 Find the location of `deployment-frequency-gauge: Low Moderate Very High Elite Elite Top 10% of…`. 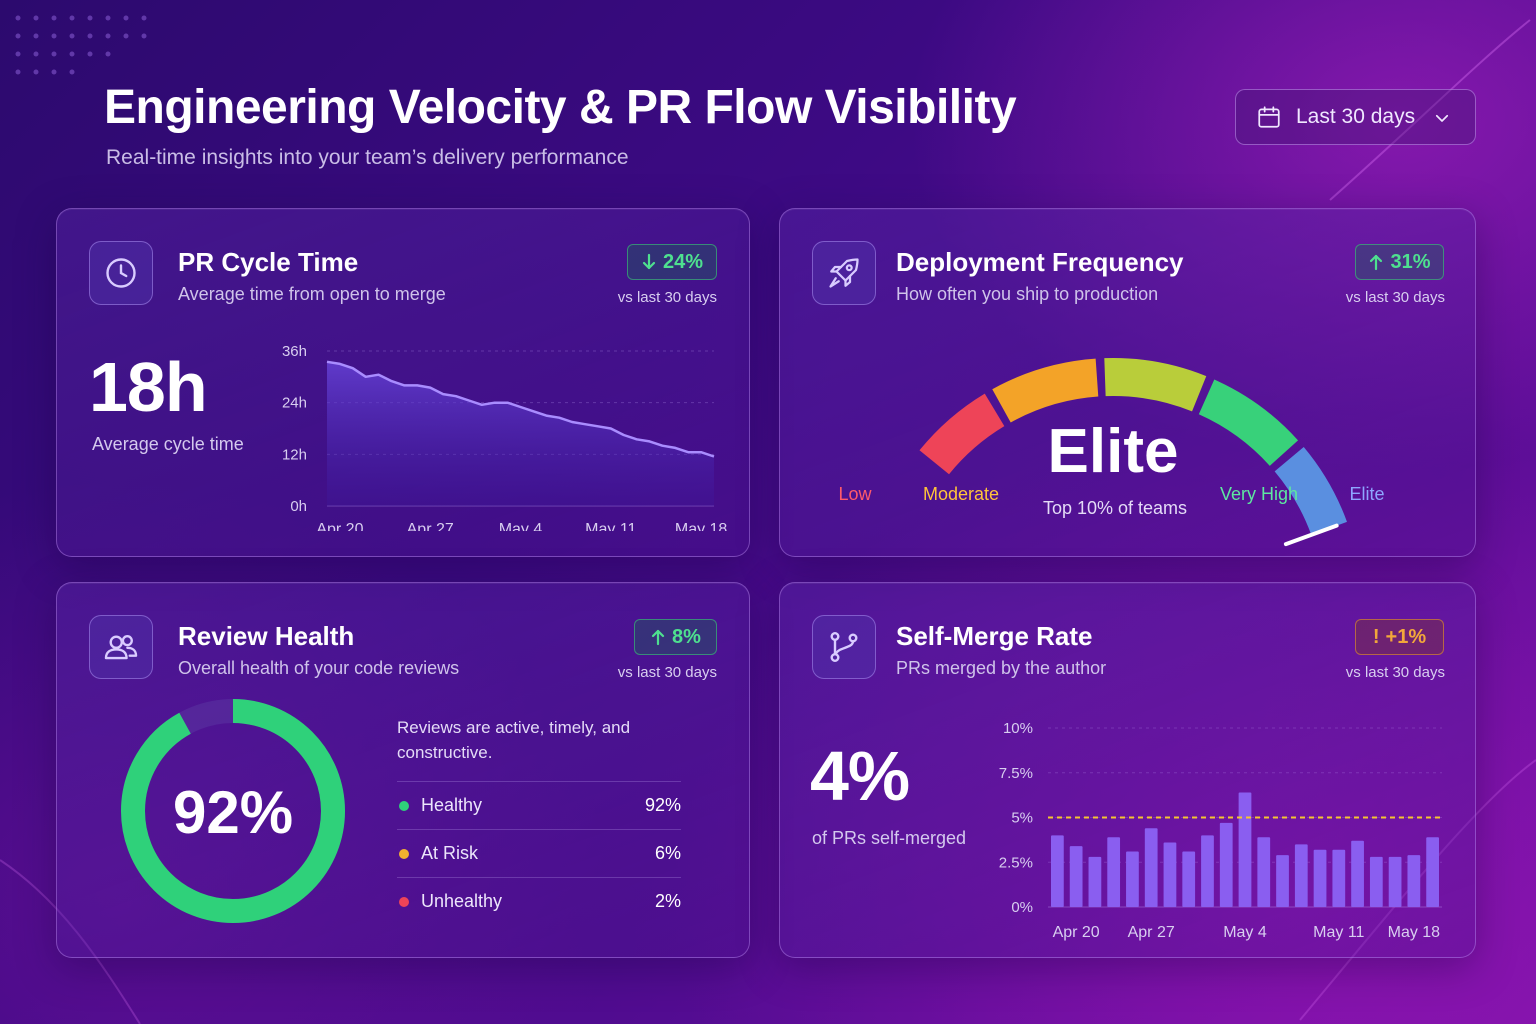

deployment-frequency-gauge: Low Moderate Very High Elite Elite Top 10% of… is located at coordinates (1111, 452).